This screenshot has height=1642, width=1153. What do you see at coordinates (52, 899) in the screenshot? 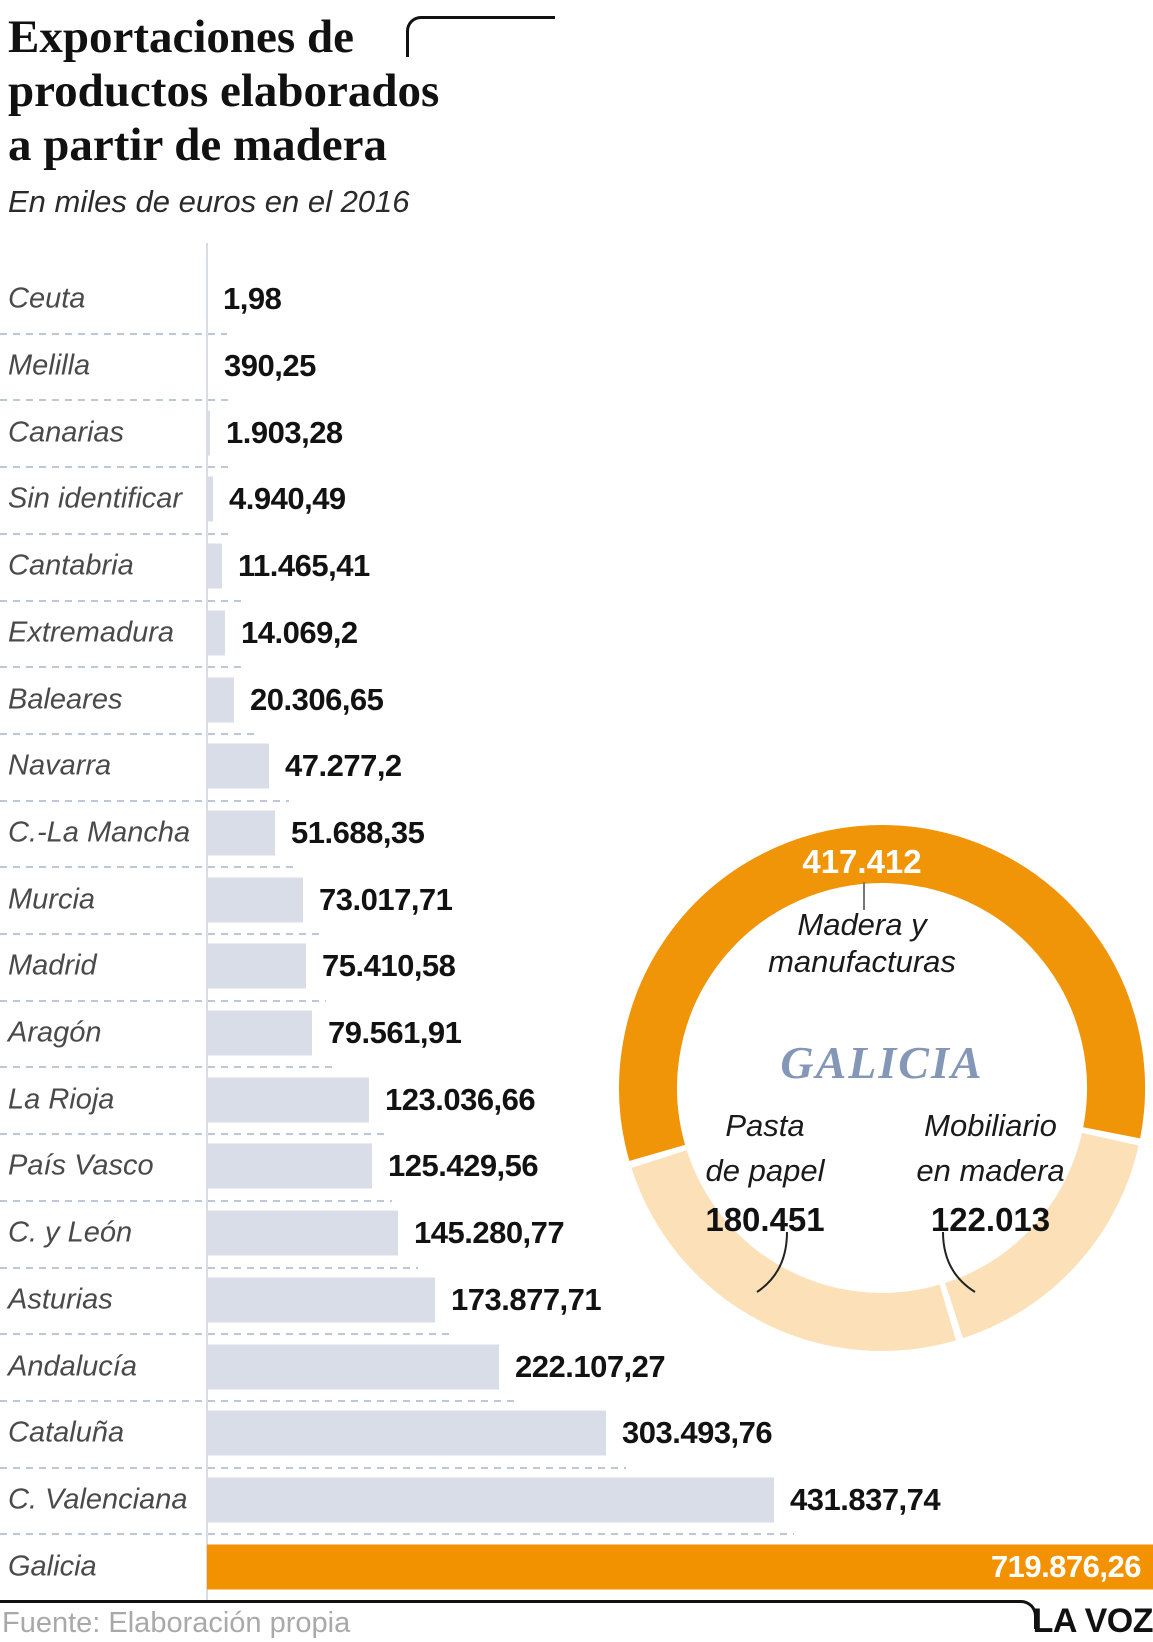
I see `category-label: Murcia` at bounding box center [52, 899].